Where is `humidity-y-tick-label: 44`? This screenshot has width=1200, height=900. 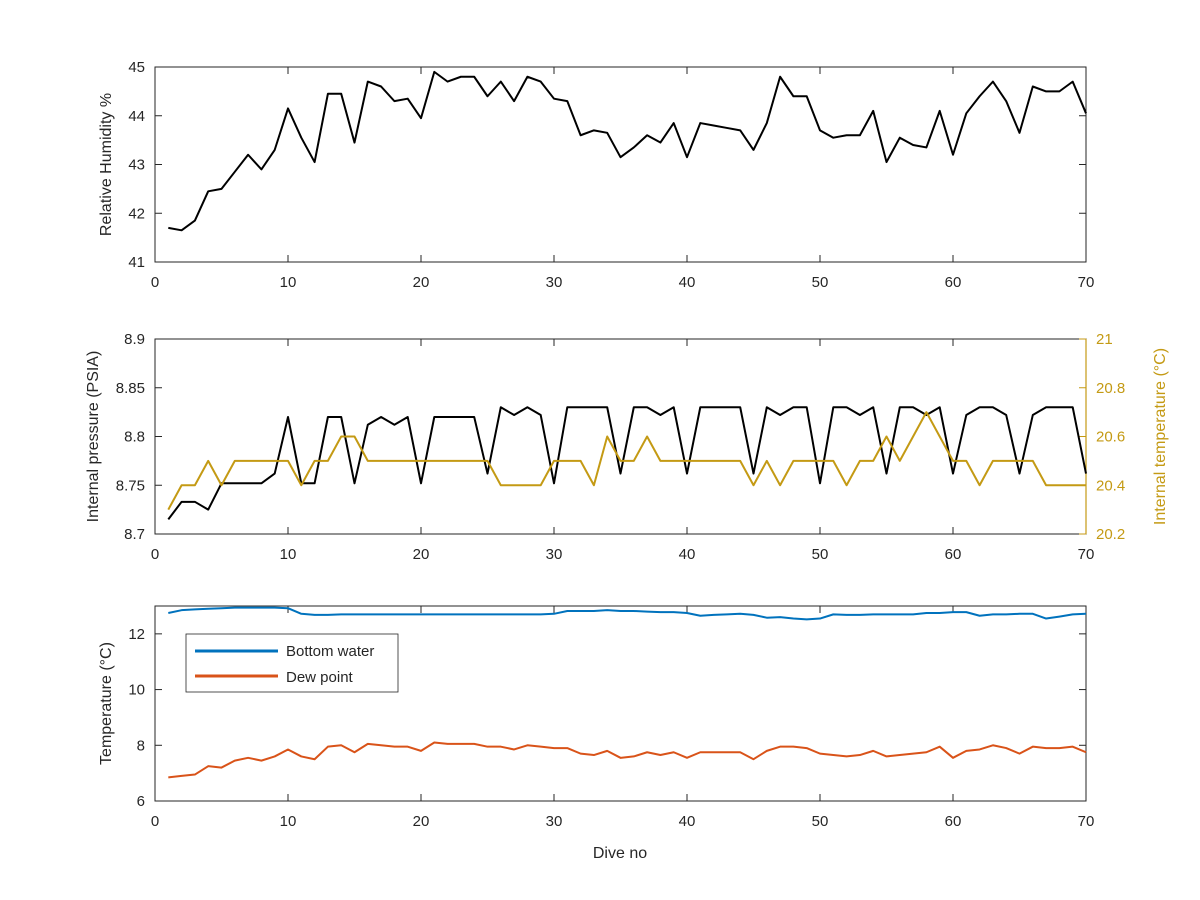
humidity-y-tick-label: 44 is located at coordinates (136, 116).